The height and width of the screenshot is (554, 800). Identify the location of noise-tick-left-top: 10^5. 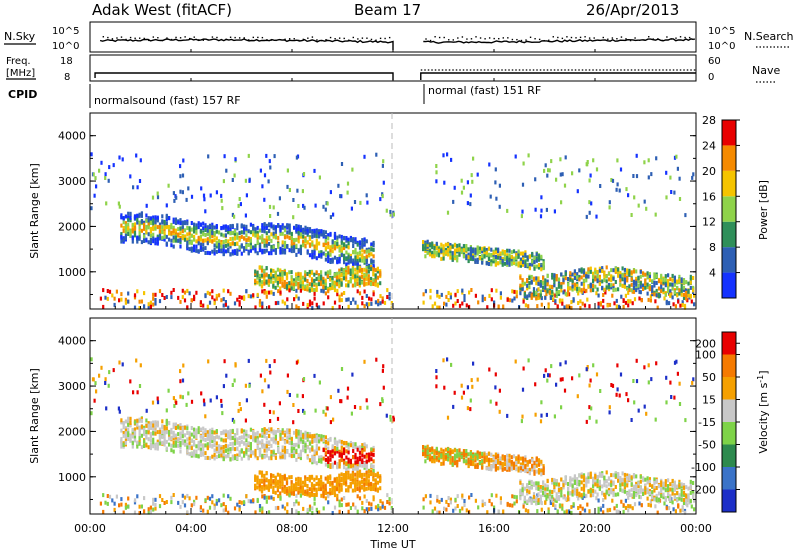
(65, 31).